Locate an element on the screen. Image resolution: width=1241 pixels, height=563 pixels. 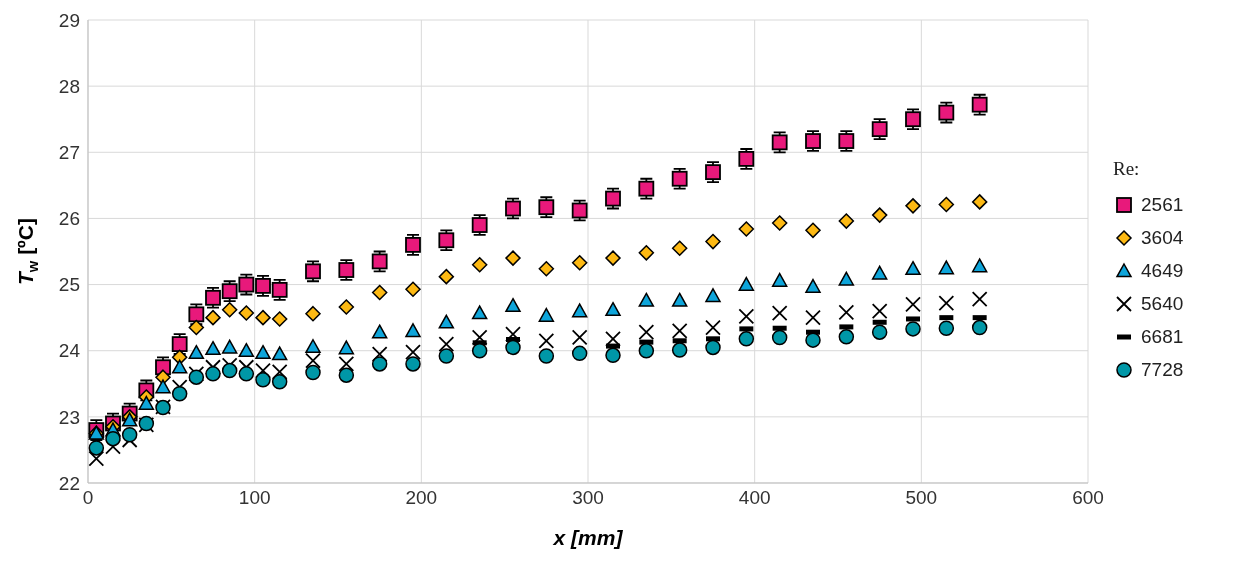
y-tick-label: 26 is located at coordinates (69, 219).